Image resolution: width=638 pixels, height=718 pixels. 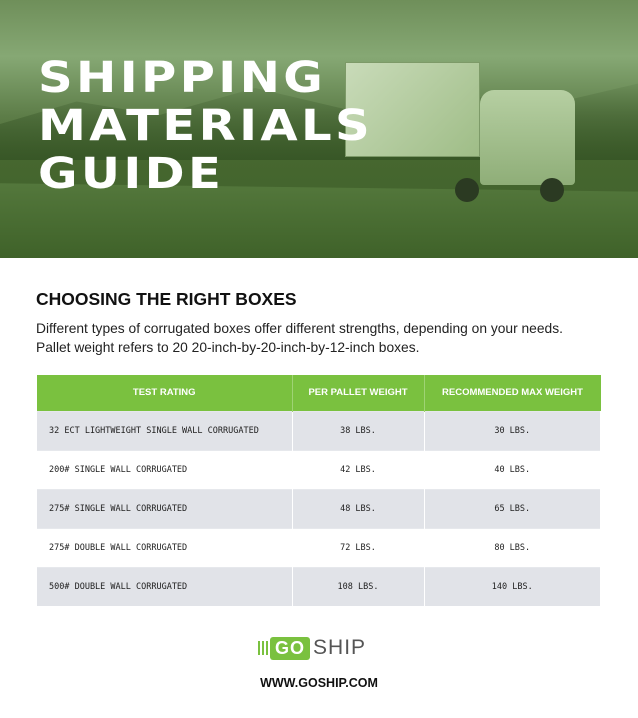 I want to click on table-cell: 275# DOUBLE WALL CORRUGATED, so click(x=165, y=547).